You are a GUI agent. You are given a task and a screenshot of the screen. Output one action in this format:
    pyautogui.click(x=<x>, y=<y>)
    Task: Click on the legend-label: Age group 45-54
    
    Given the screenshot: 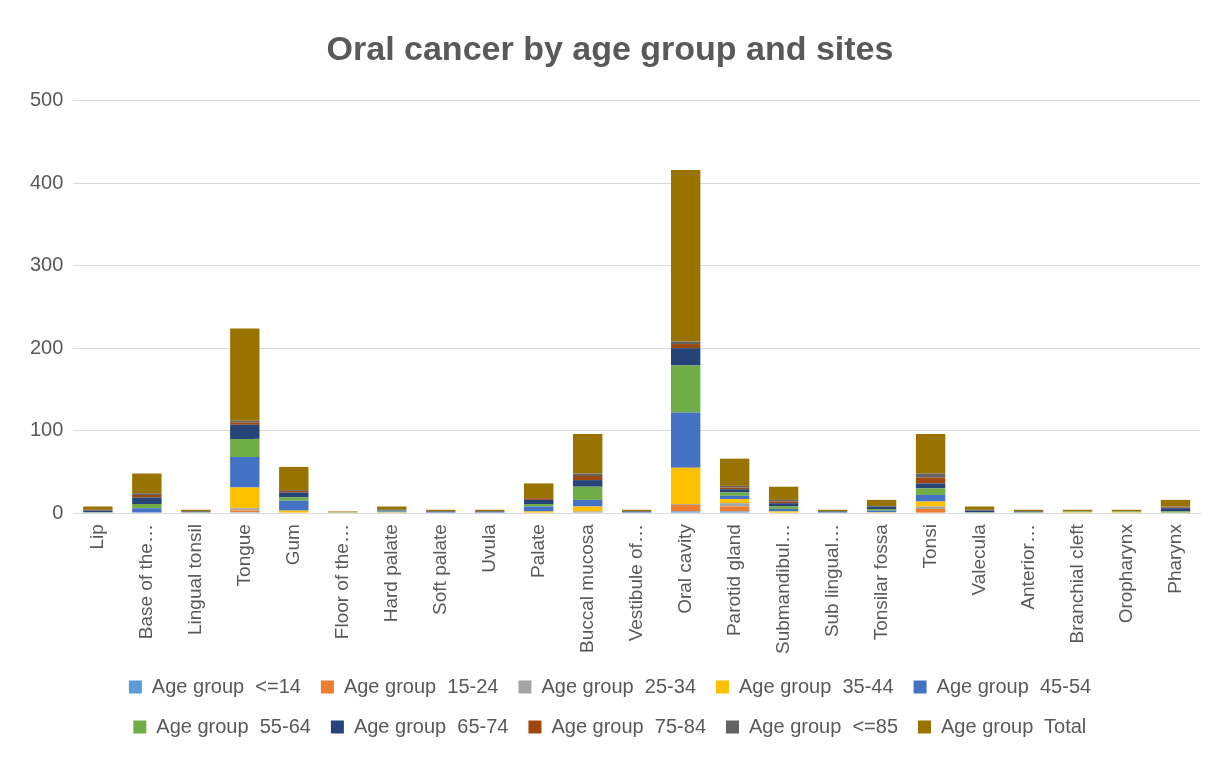 What is the action you would take?
    pyautogui.click(x=1014, y=685)
    